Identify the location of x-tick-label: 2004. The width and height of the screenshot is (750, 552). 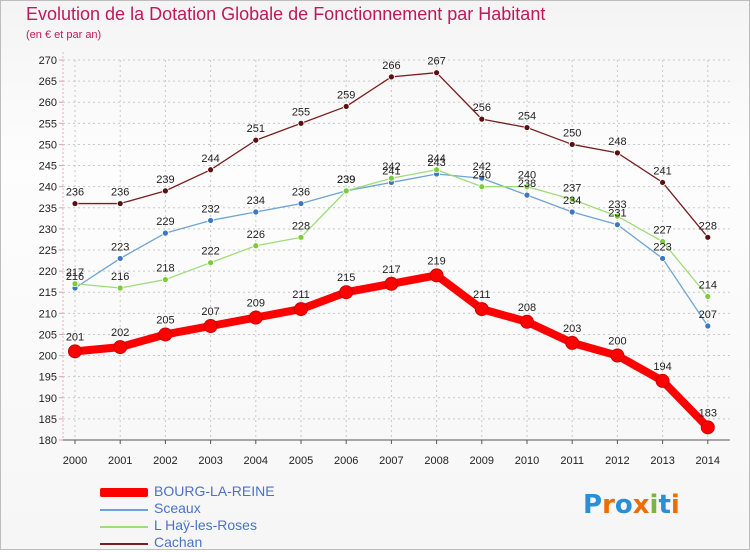
(256, 461).